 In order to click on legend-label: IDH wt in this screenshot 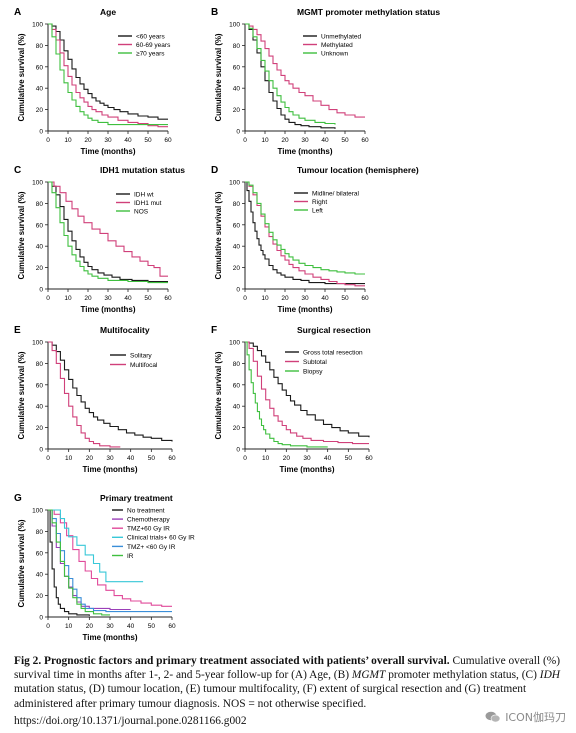, I will do `click(144, 194)`.